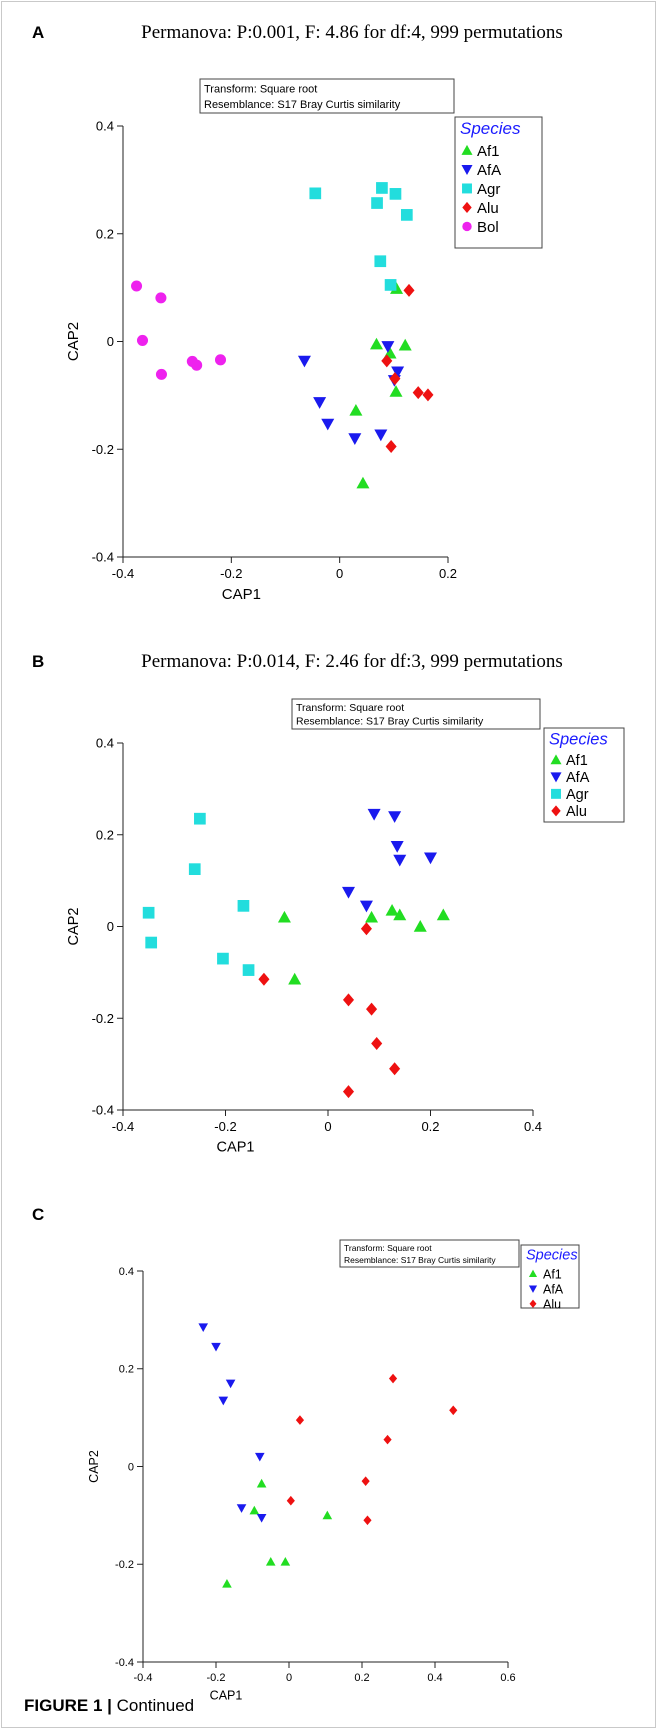  Describe the element at coordinates (105, 834) in the screenshot. I see `panel-b-y-tick-label: 0.2` at that location.